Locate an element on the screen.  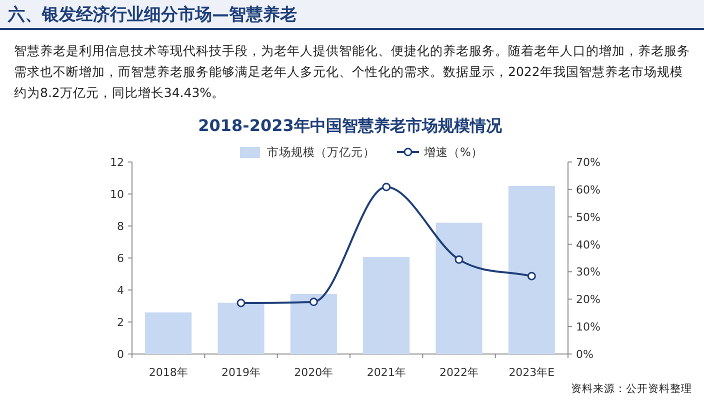
y2-tick-label: 70% is located at coordinates (588, 162).